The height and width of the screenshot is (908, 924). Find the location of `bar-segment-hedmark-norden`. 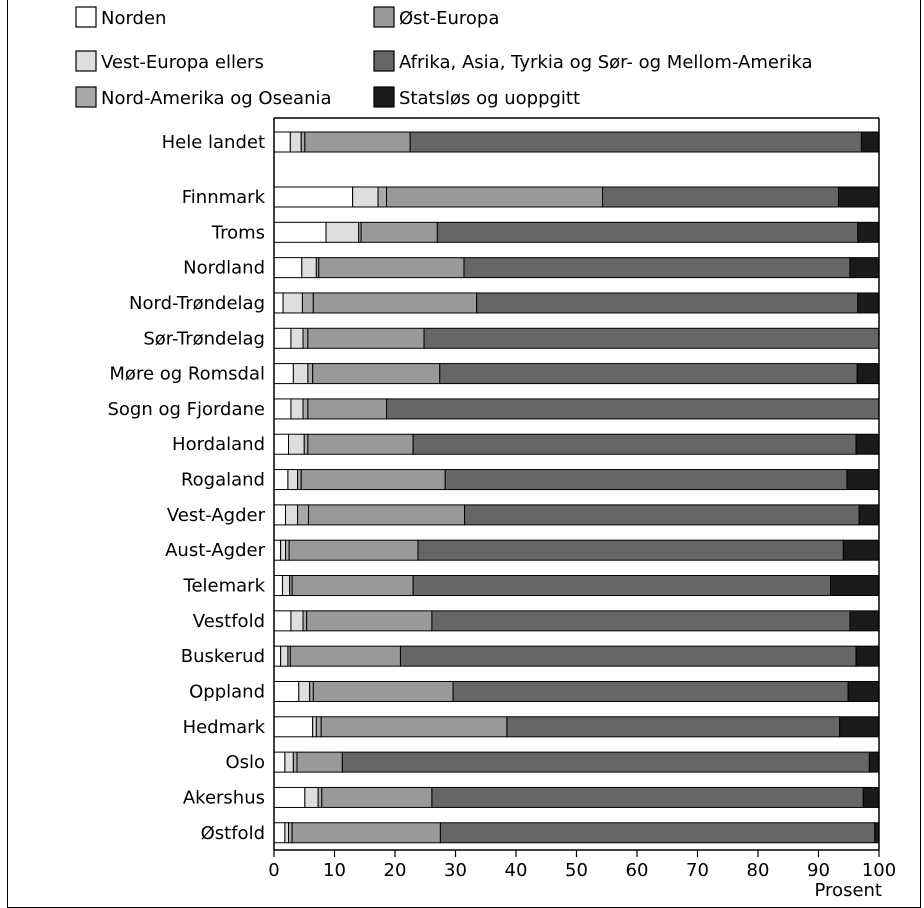

bar-segment-hedmark-norden is located at coordinates (293, 727).